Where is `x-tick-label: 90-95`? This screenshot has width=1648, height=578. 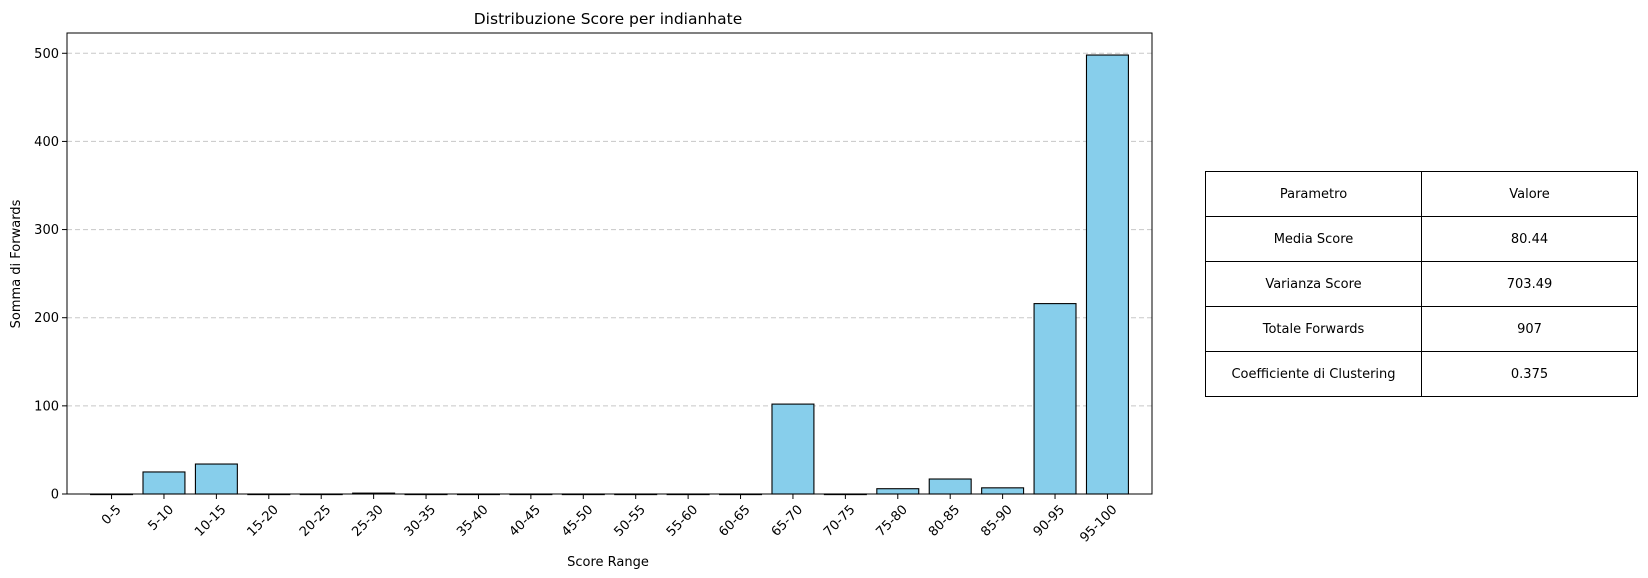 x-tick-label: 90-95 is located at coordinates (1049, 520).